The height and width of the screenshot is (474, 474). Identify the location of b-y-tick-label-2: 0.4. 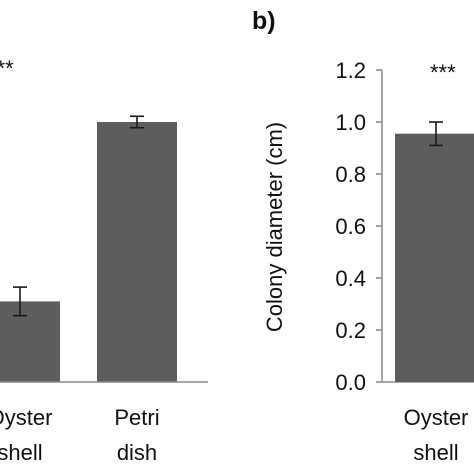
(350, 278).